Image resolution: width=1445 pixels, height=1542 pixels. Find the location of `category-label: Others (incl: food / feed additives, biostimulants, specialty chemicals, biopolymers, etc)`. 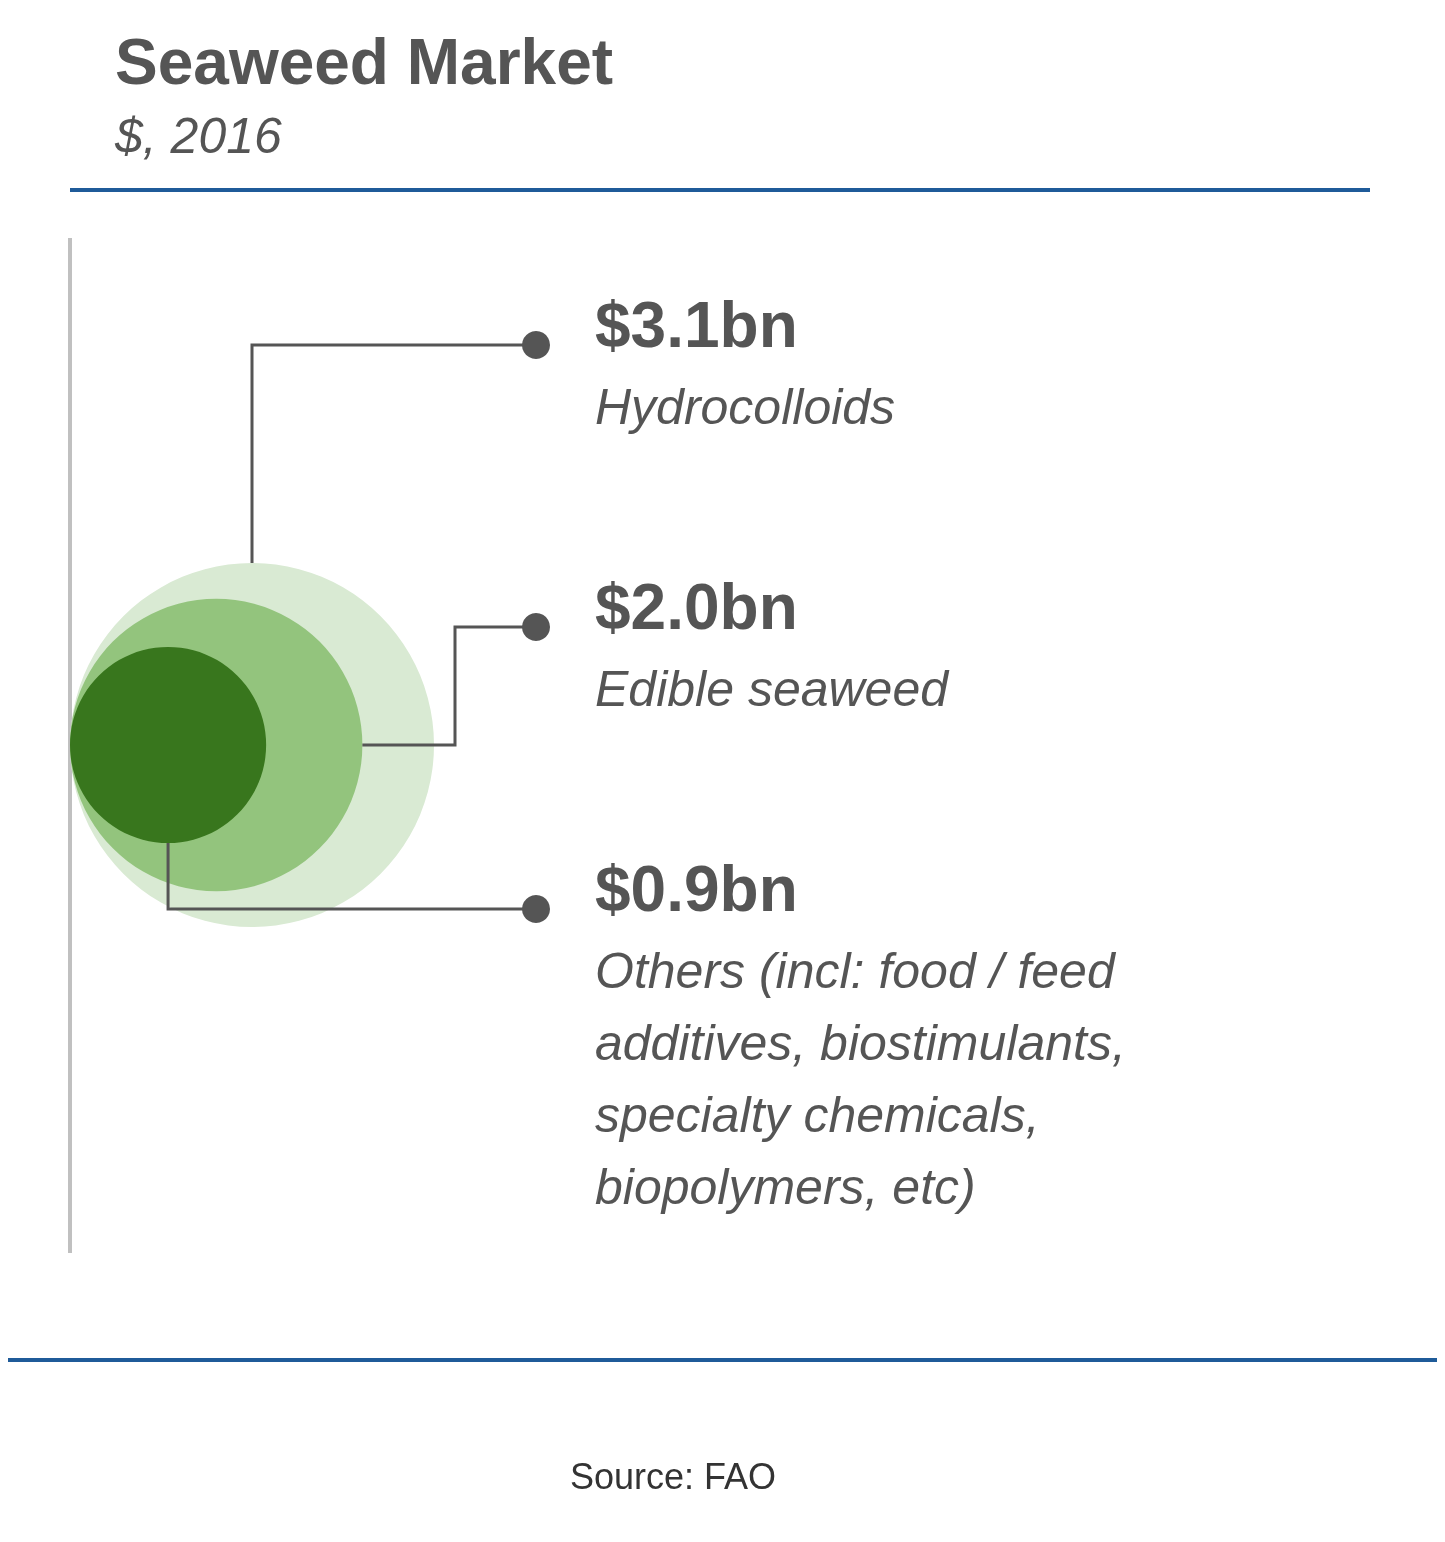

category-label: Others (incl: food / feed additives, biostimulants, specialty chemicals, biopolymers, etc) is located at coordinates (867, 1079).